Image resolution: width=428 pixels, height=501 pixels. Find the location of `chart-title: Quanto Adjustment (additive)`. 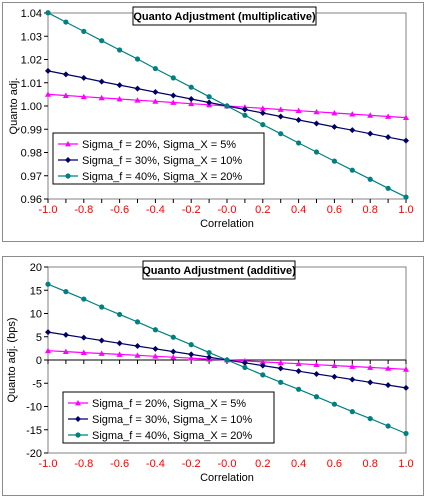

chart-title: Quanto Adjustment (additive) is located at coordinates (219, 271).